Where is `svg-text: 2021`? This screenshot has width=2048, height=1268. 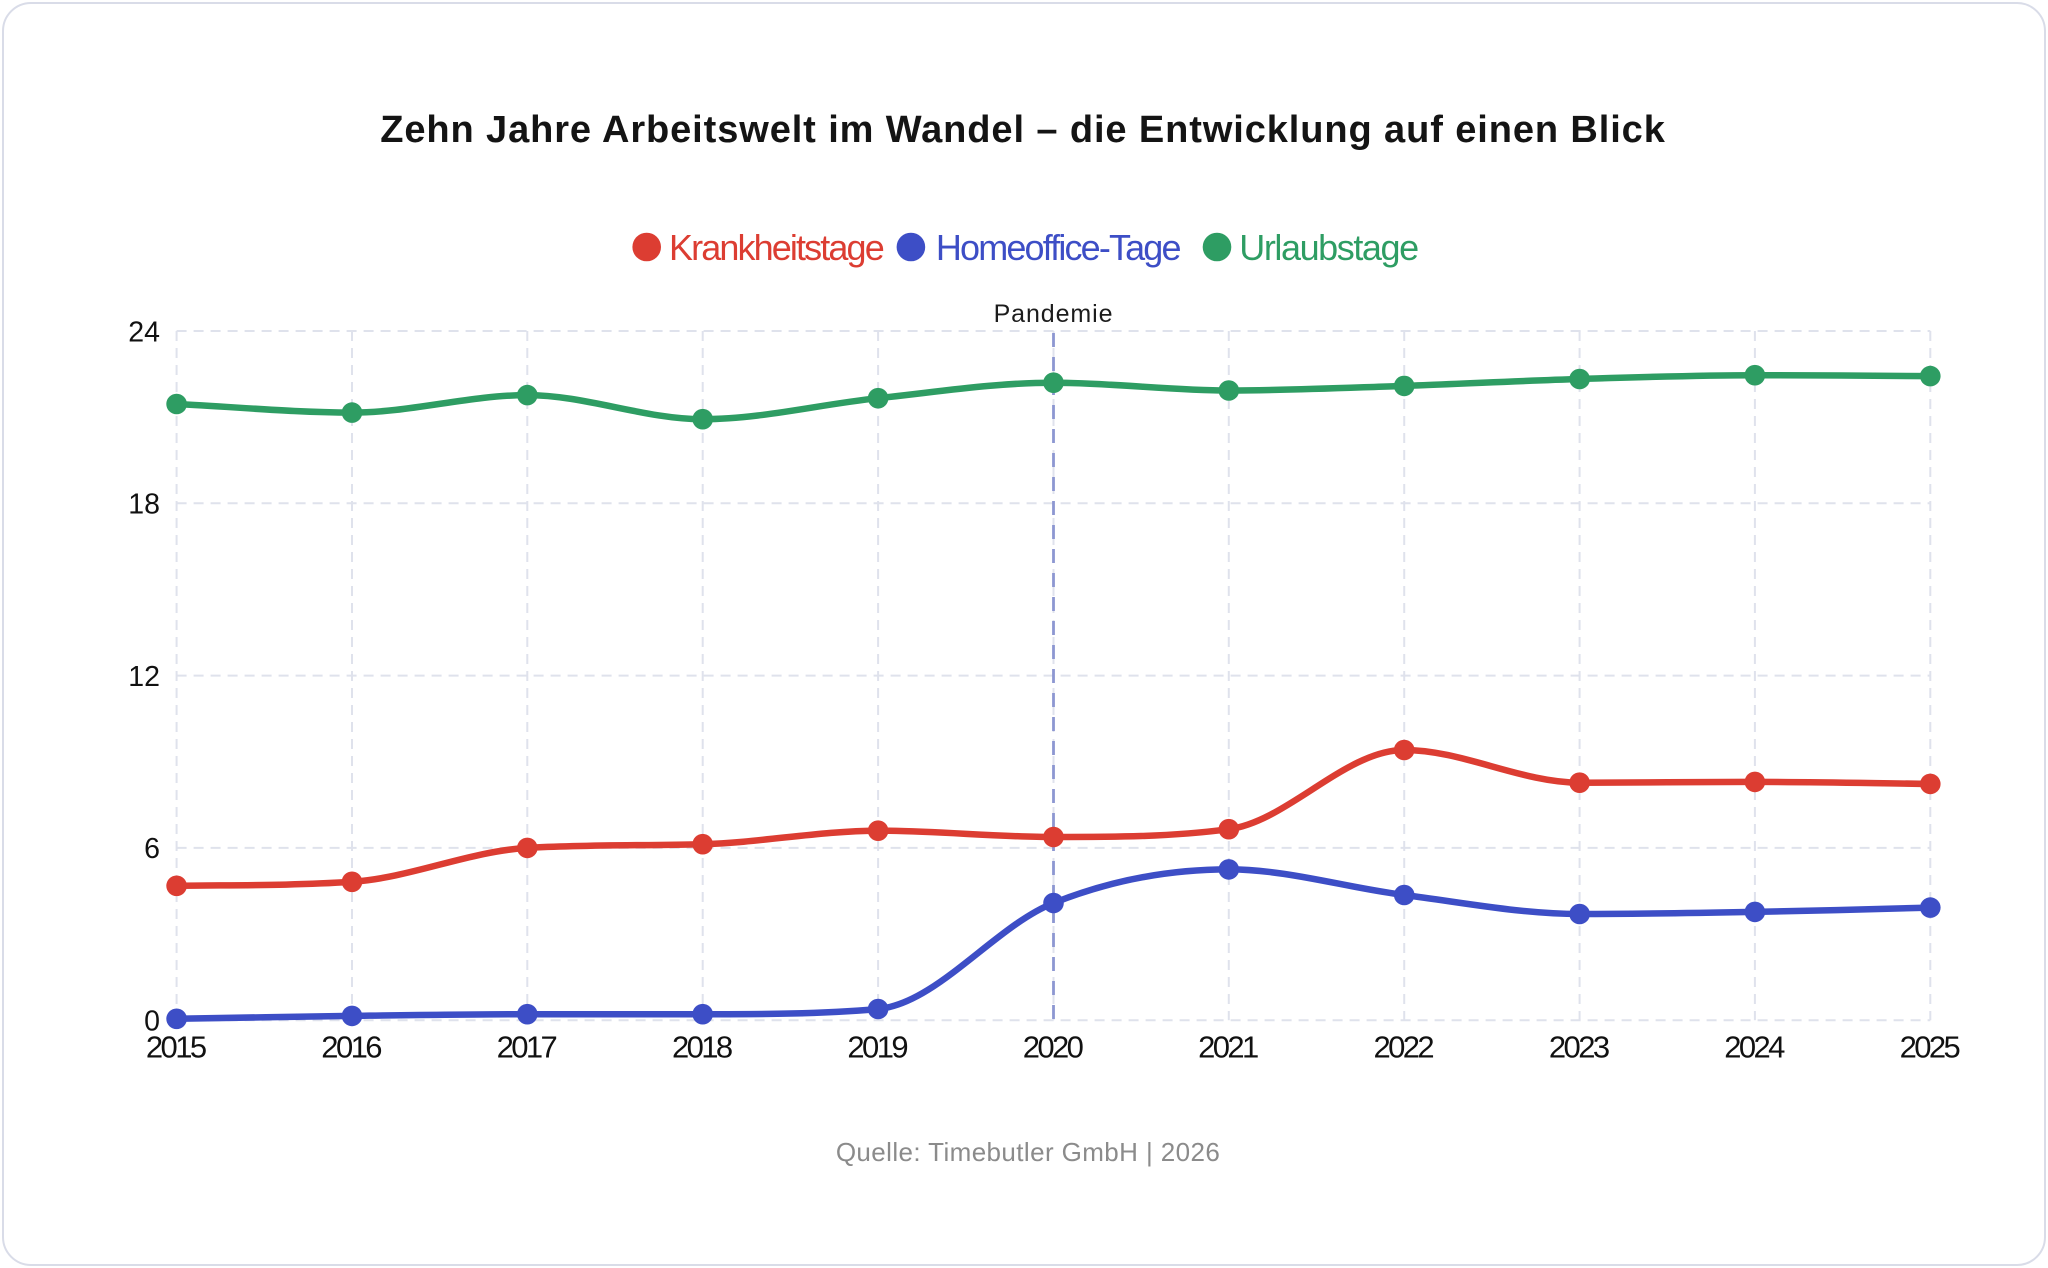
svg-text: 2021 is located at coordinates (1228, 1046).